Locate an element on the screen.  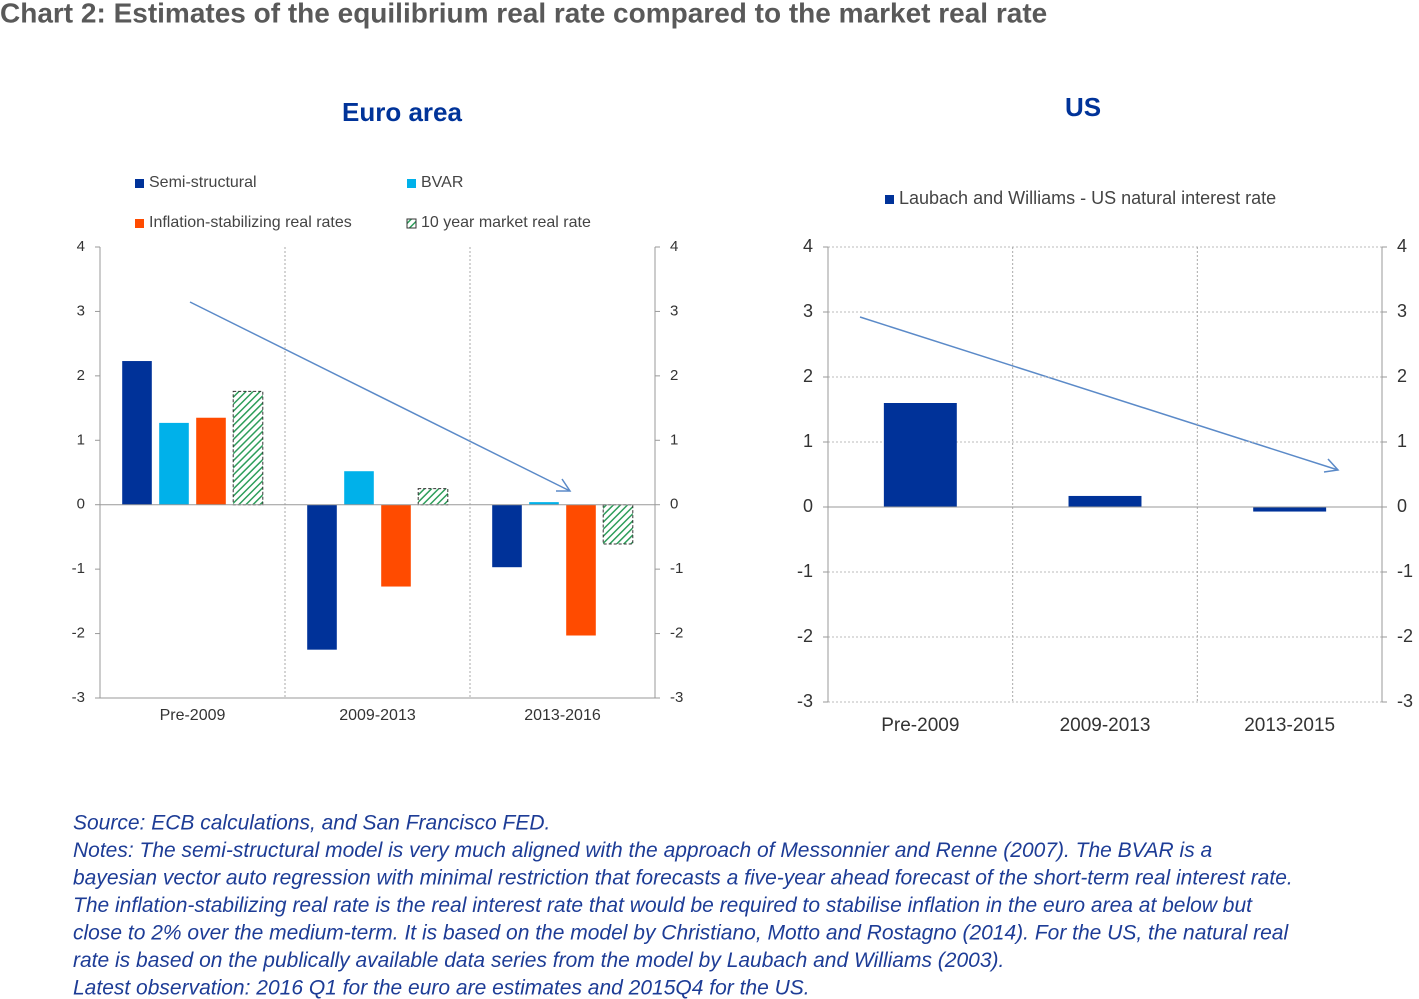
legend-label: Semi-structural is located at coordinates (203, 182).